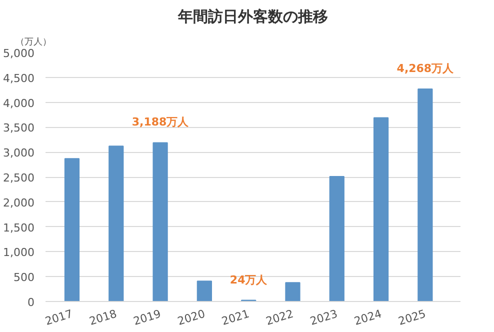 The height and width of the screenshot is (332, 494). What do you see at coordinates (19, 153) in the screenshot?
I see `y-tick-label: 3,000` at bounding box center [19, 153].